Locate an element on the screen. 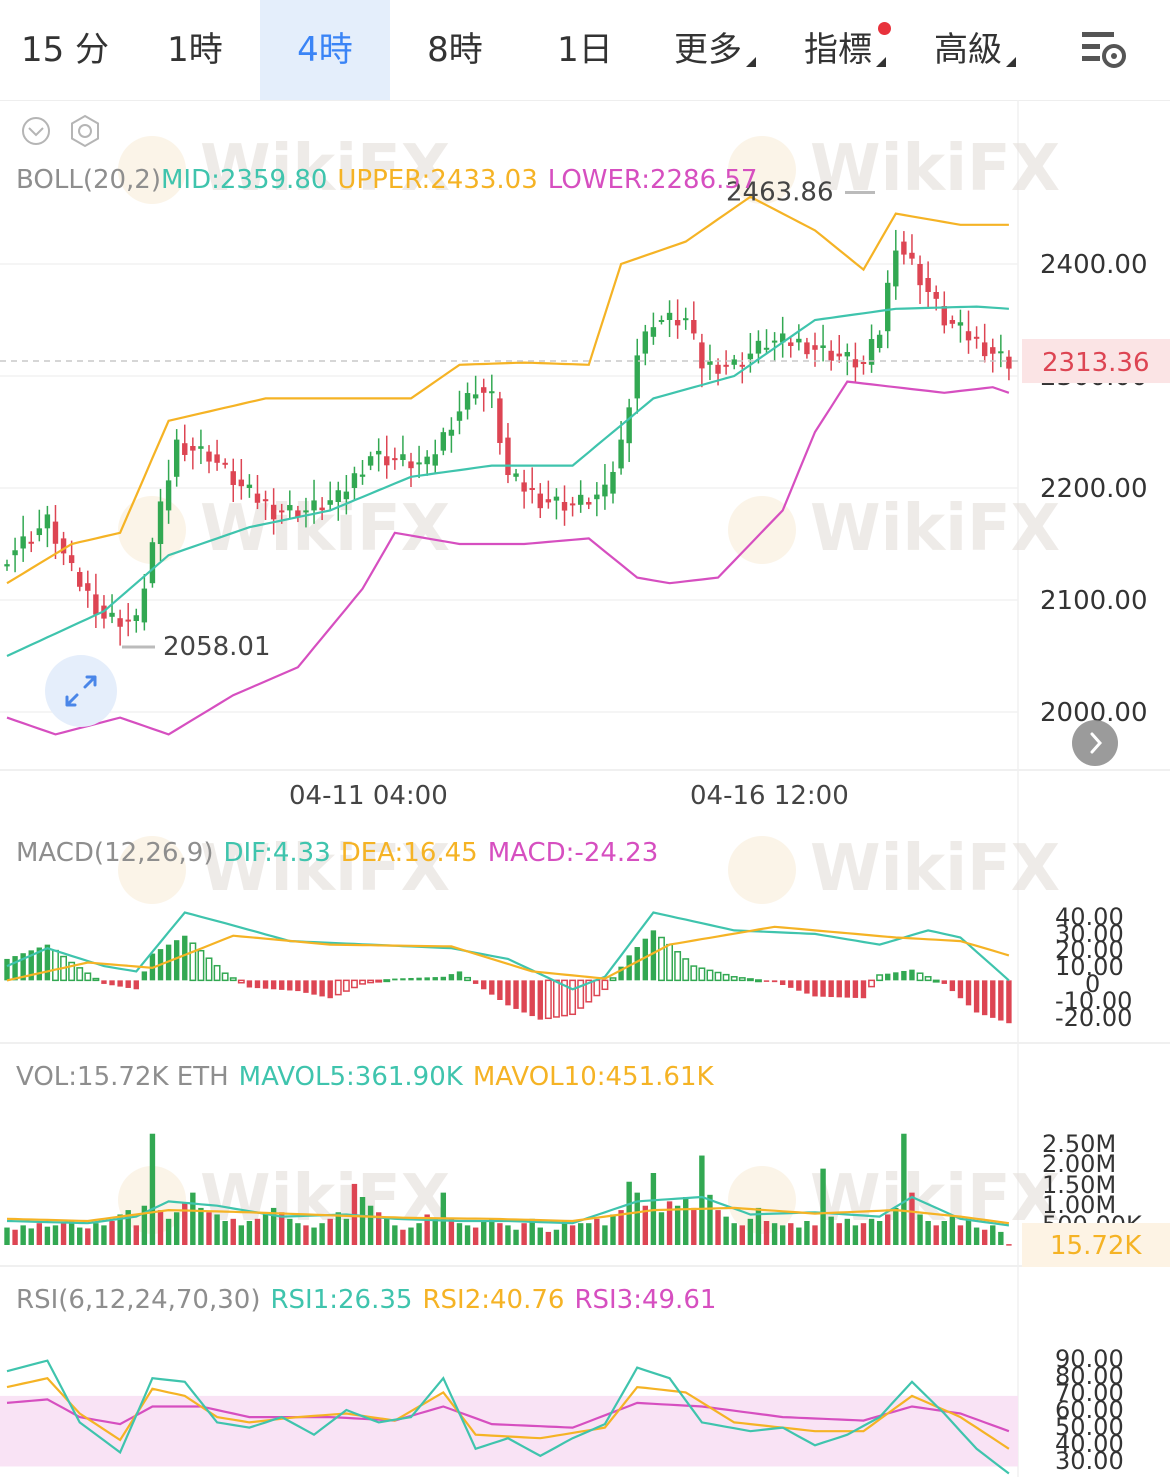 The height and width of the screenshot is (1477, 1170). rsi-tick-label: 60.00 is located at coordinates (1089, 1410).